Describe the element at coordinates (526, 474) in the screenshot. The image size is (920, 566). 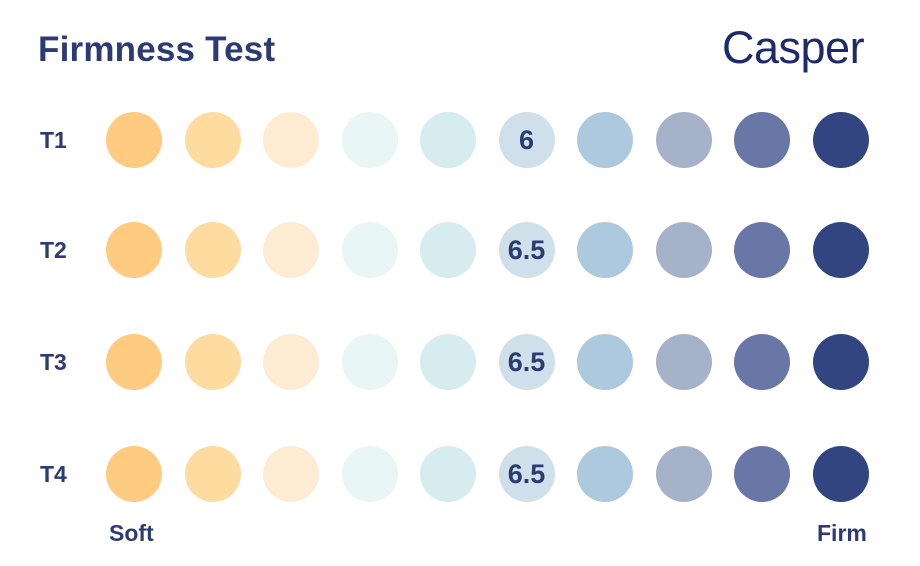
I see `value-marker-t4: 6.5` at that location.